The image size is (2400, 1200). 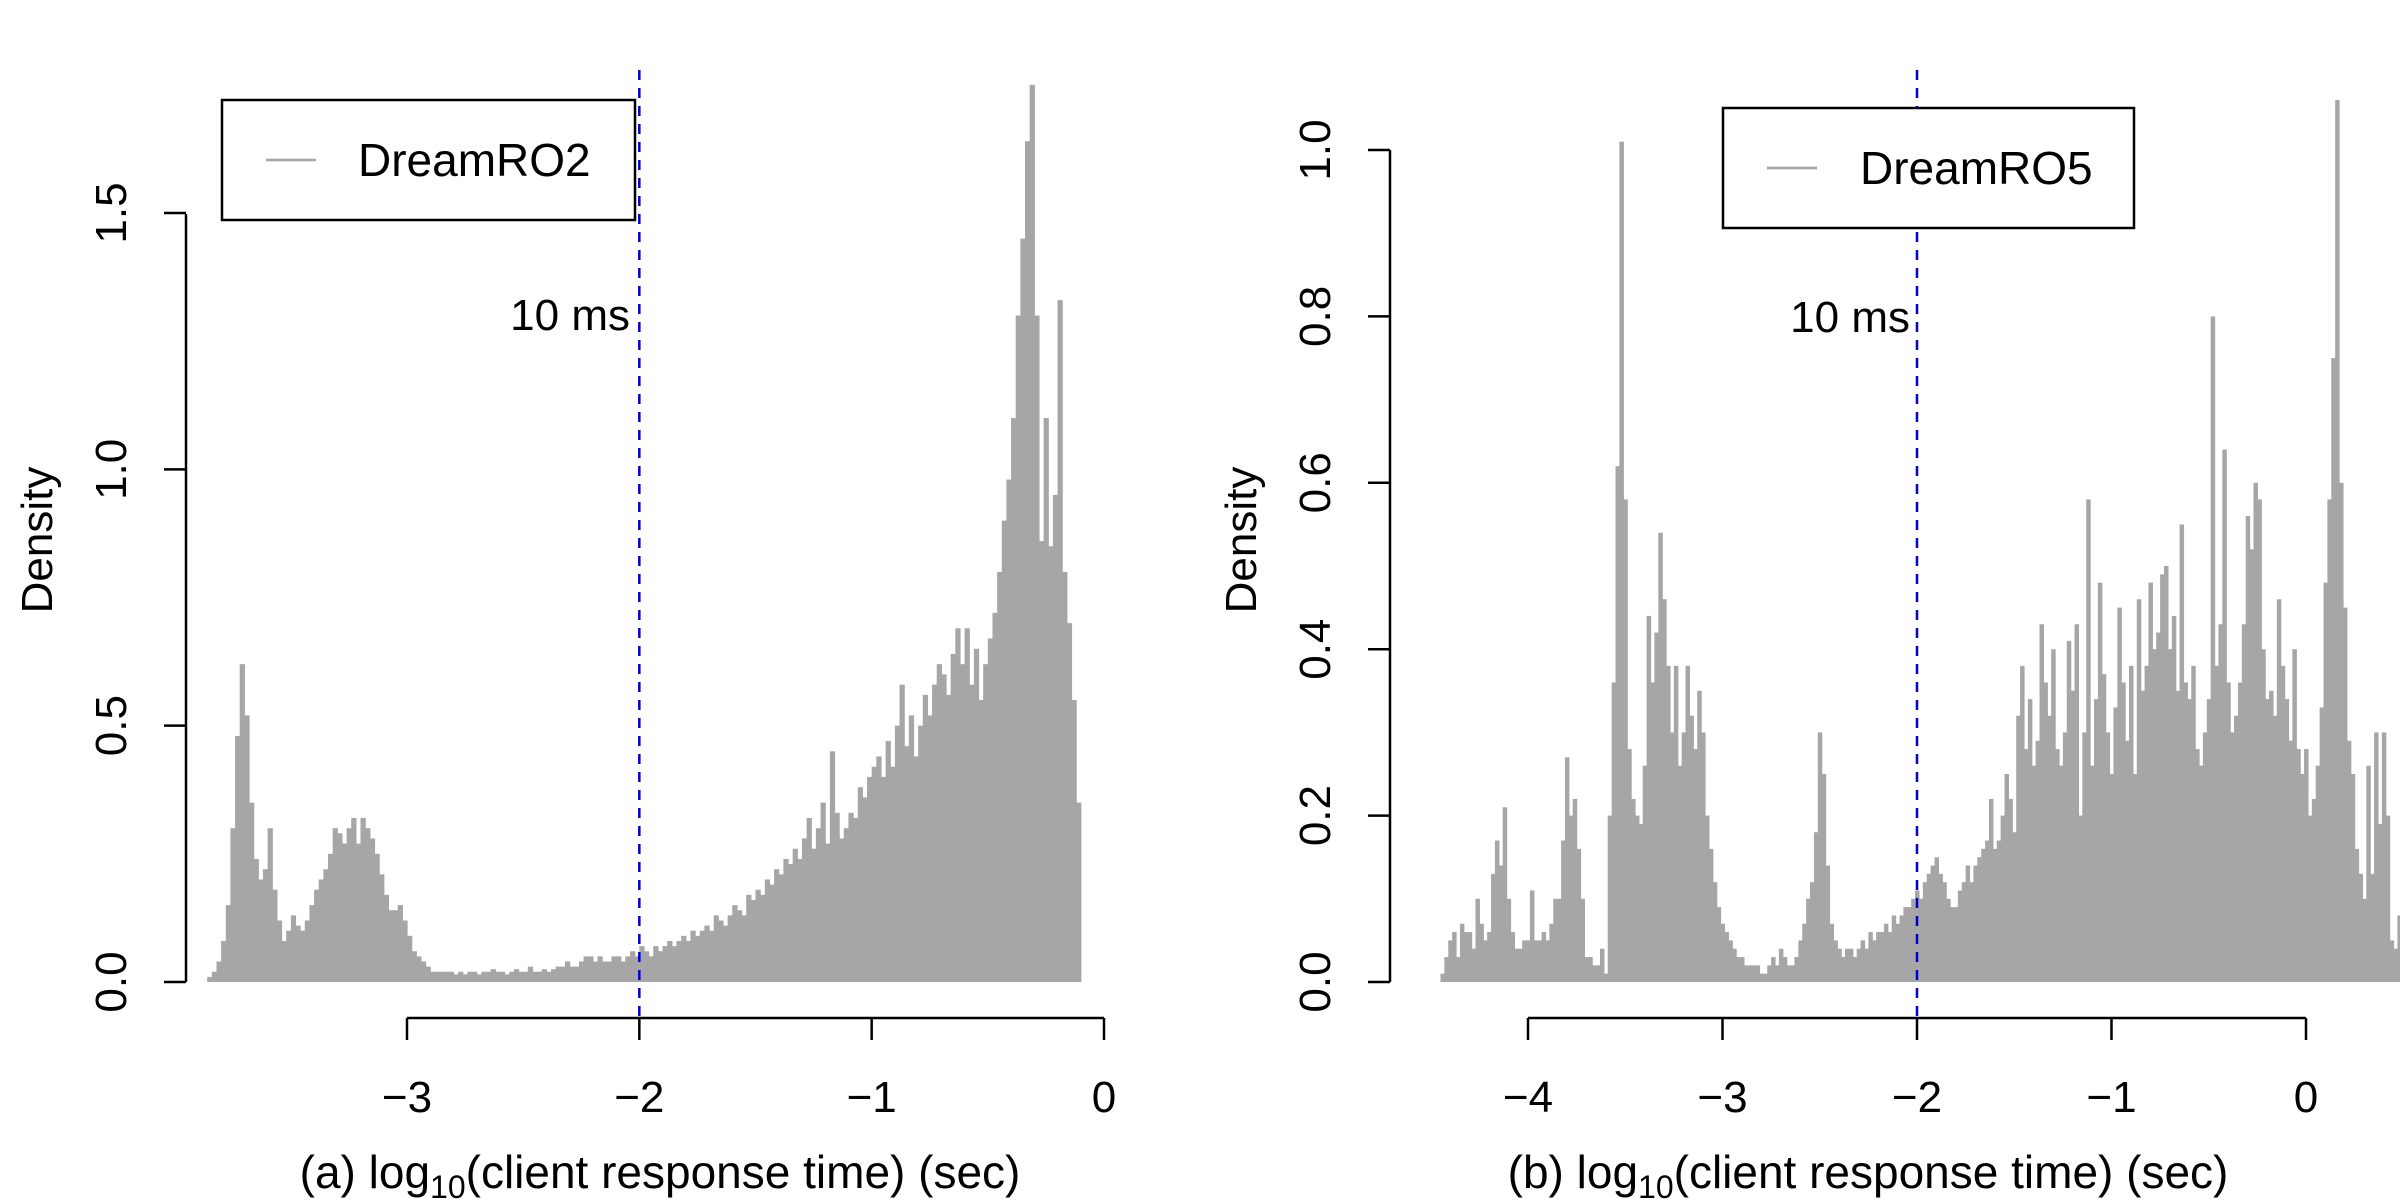 What do you see at coordinates (1868, 1173) in the screenshot?
I see `panel-b-x-label: (b) log10(client response time) (sec)` at bounding box center [1868, 1173].